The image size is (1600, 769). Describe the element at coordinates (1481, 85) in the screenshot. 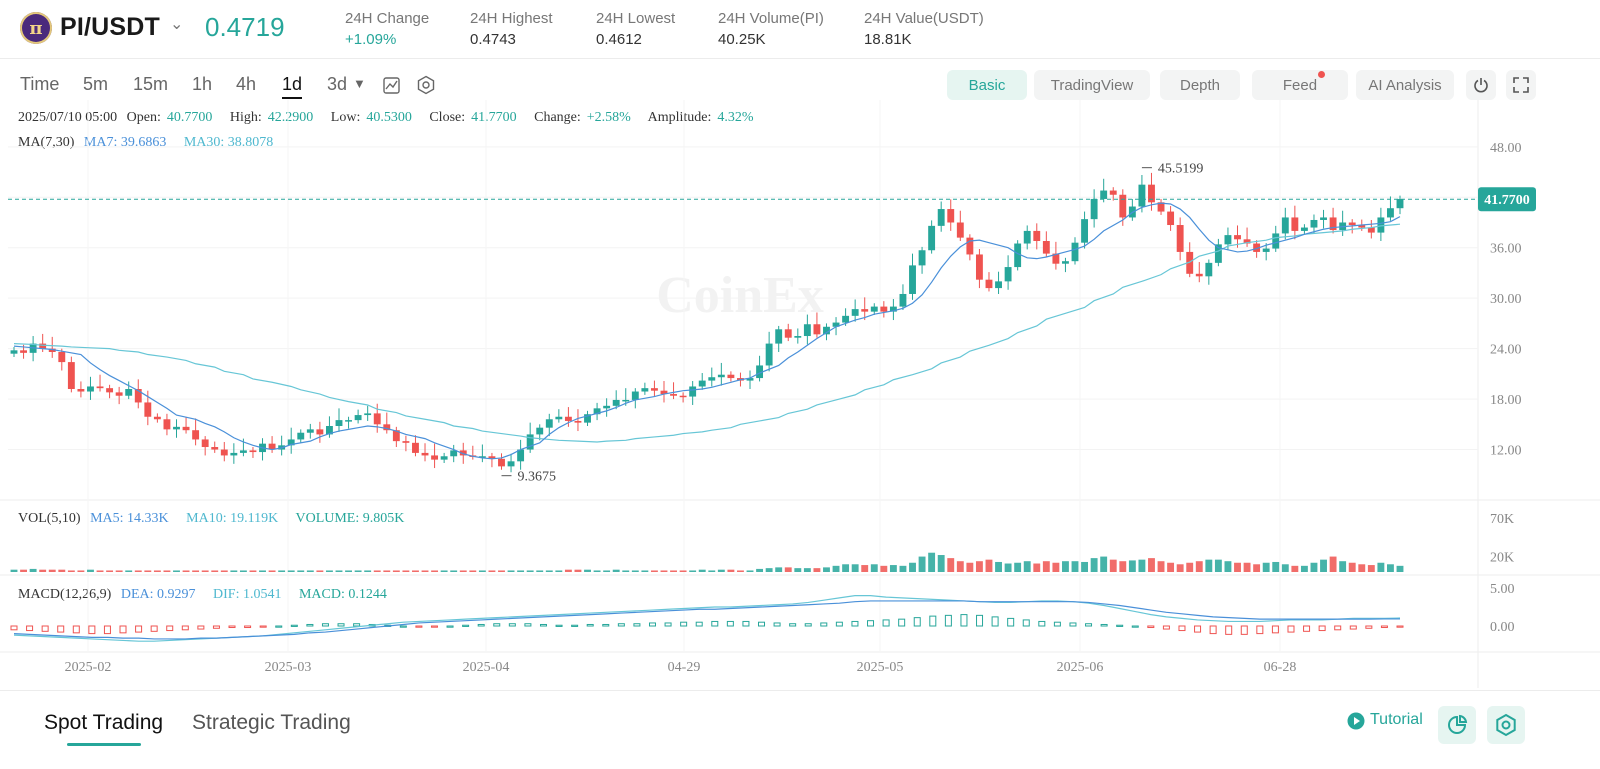

I see `power-icon` at that location.